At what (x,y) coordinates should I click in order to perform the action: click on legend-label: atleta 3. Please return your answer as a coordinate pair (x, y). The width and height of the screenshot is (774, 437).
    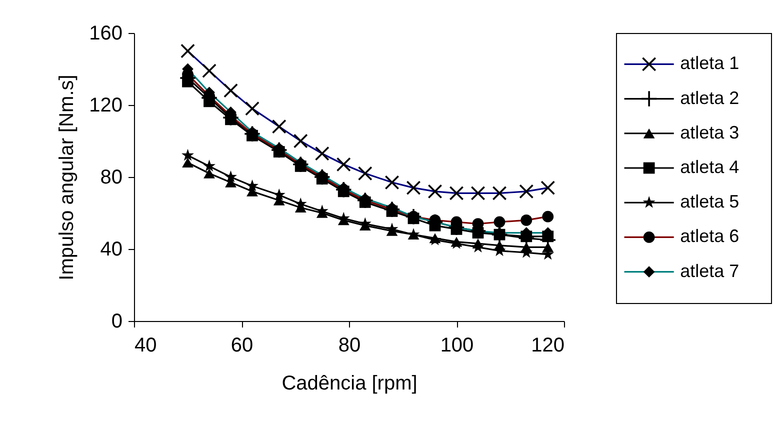
    Looking at the image, I should click on (710, 132).